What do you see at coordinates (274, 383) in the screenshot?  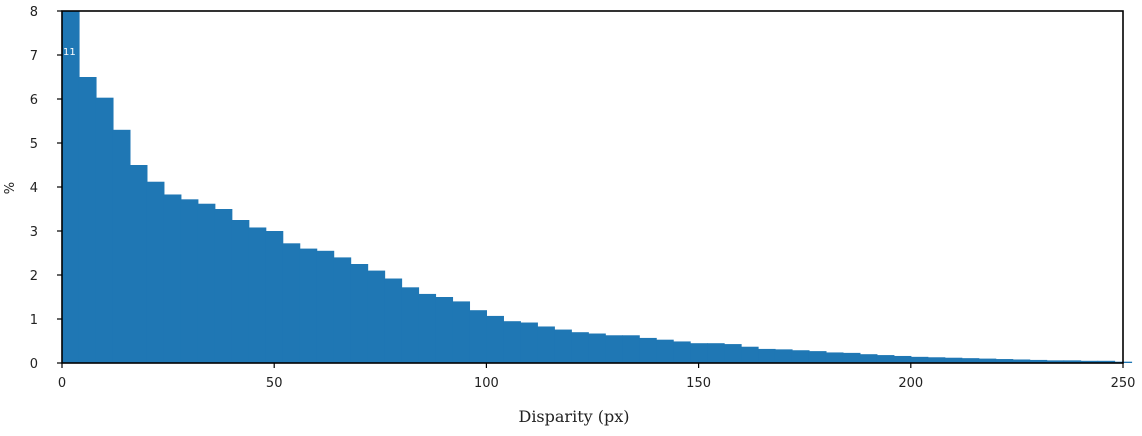 I see `x-tick-label: 50` at bounding box center [274, 383].